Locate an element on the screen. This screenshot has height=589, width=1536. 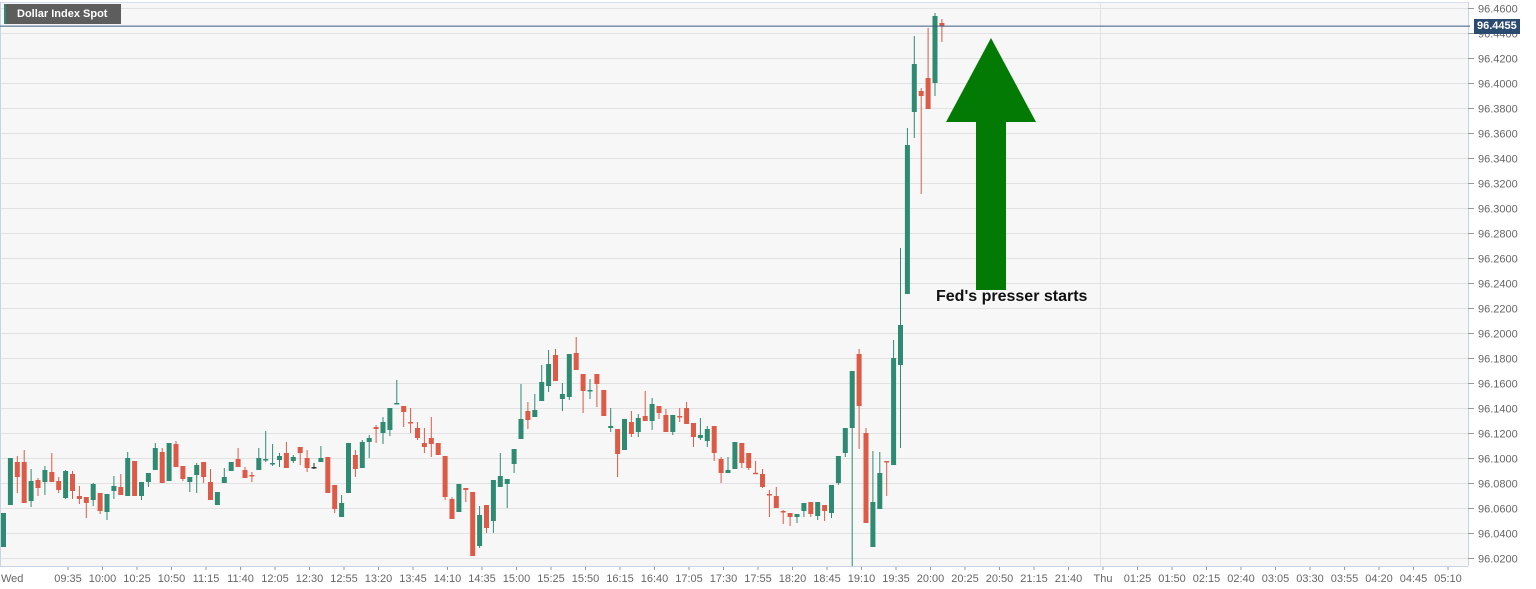
x-tick-label: 16:15 is located at coordinates (620, 579).